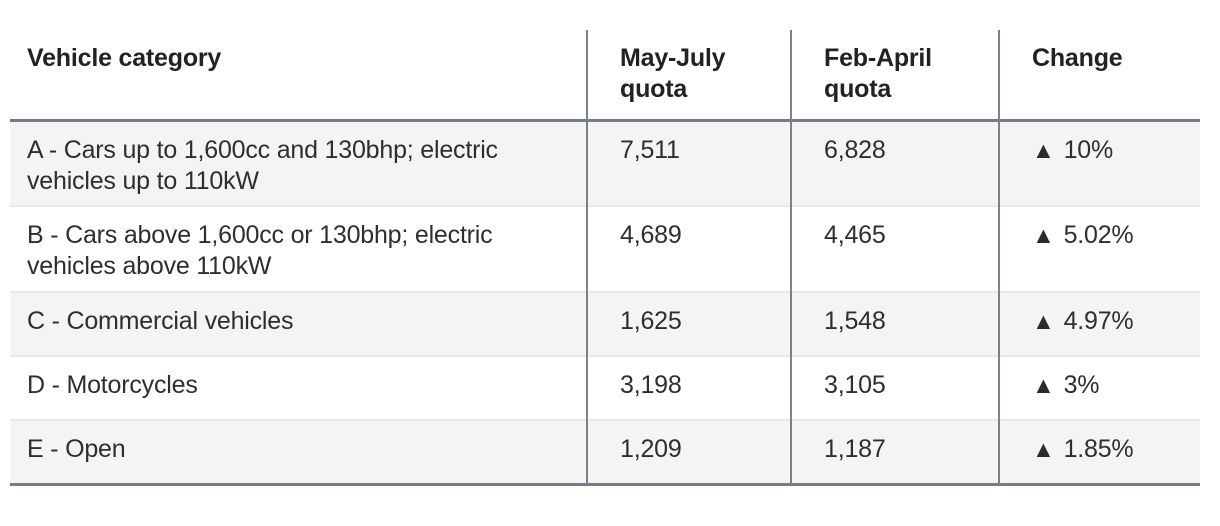 The height and width of the screenshot is (526, 1220). I want to click on category-cell: D - Motorcycles, so click(298, 387).